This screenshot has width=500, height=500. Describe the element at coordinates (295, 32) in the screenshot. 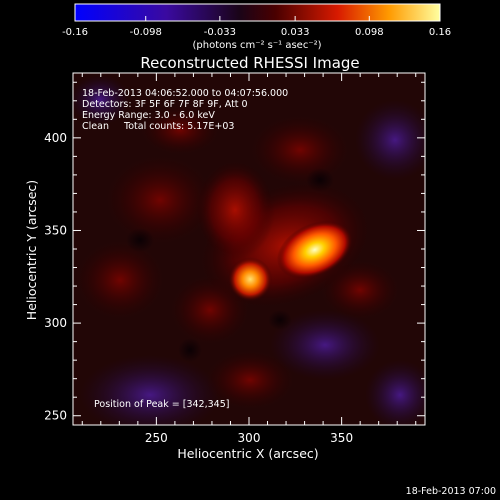

I see `colorbar-tick-label: 0.033` at that location.